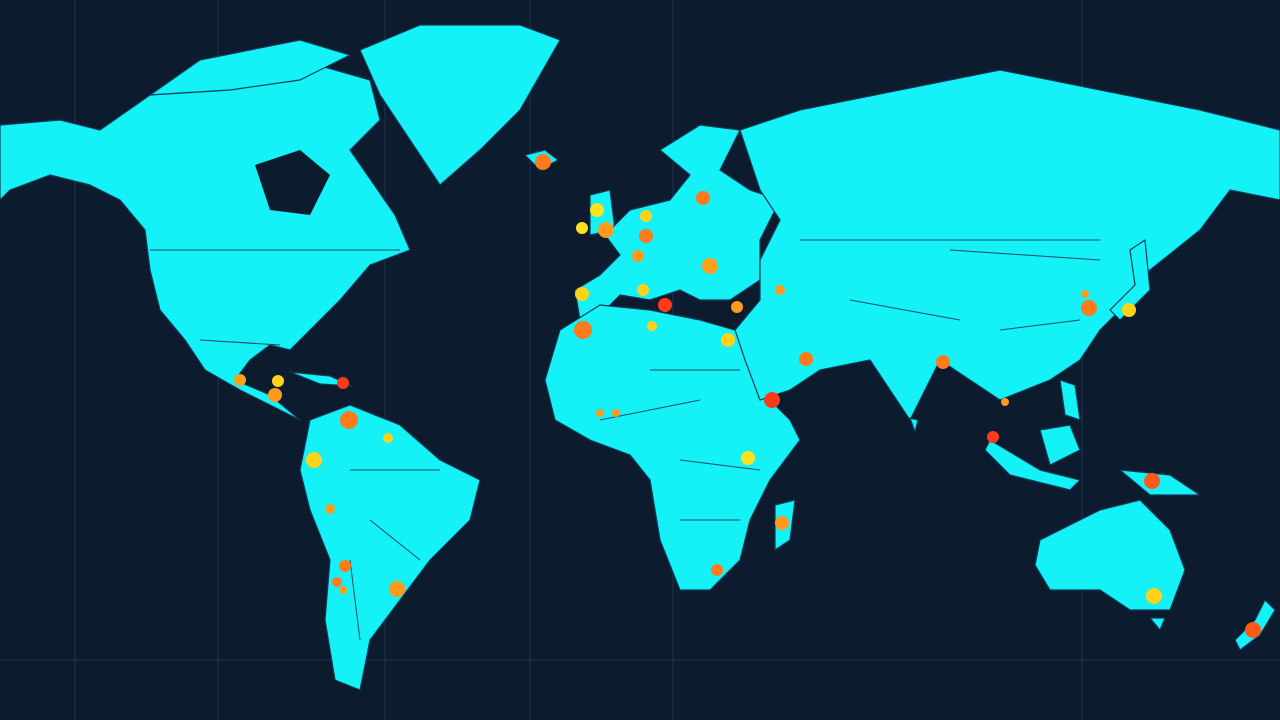 This screenshot has height=720, width=1280. Describe the element at coordinates (390, 547) in the screenshot. I see `south-america` at that location.